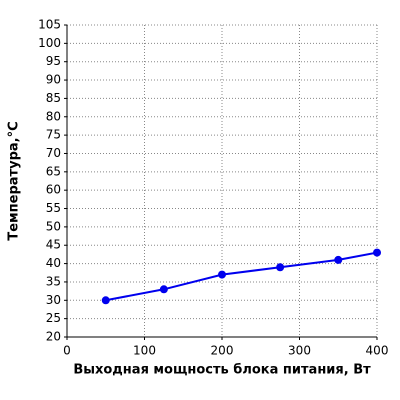 The image size is (400, 400). Describe the element at coordinates (53, 171) in the screenshot. I see `y-tick-label: 65` at that location.